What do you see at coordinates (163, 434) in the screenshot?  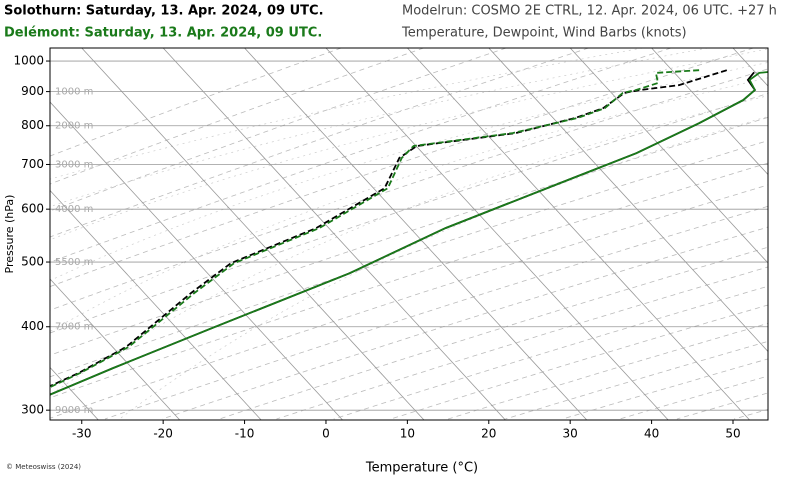 I see `x-tick-label: -20` at bounding box center [163, 434].